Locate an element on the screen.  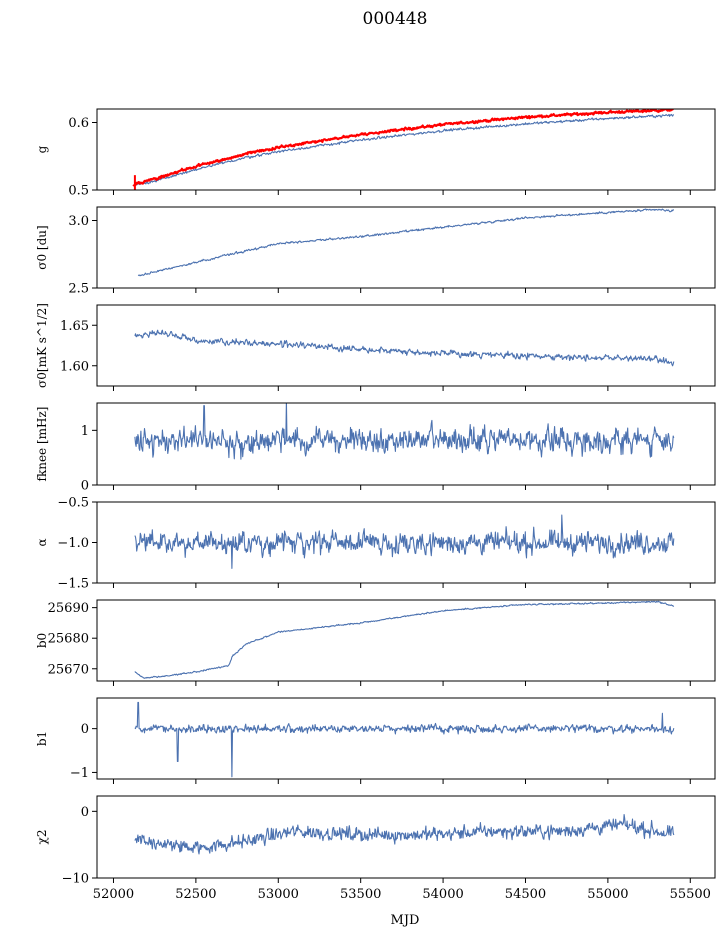
y-tick-label: 1 is located at coordinates (85, 431).